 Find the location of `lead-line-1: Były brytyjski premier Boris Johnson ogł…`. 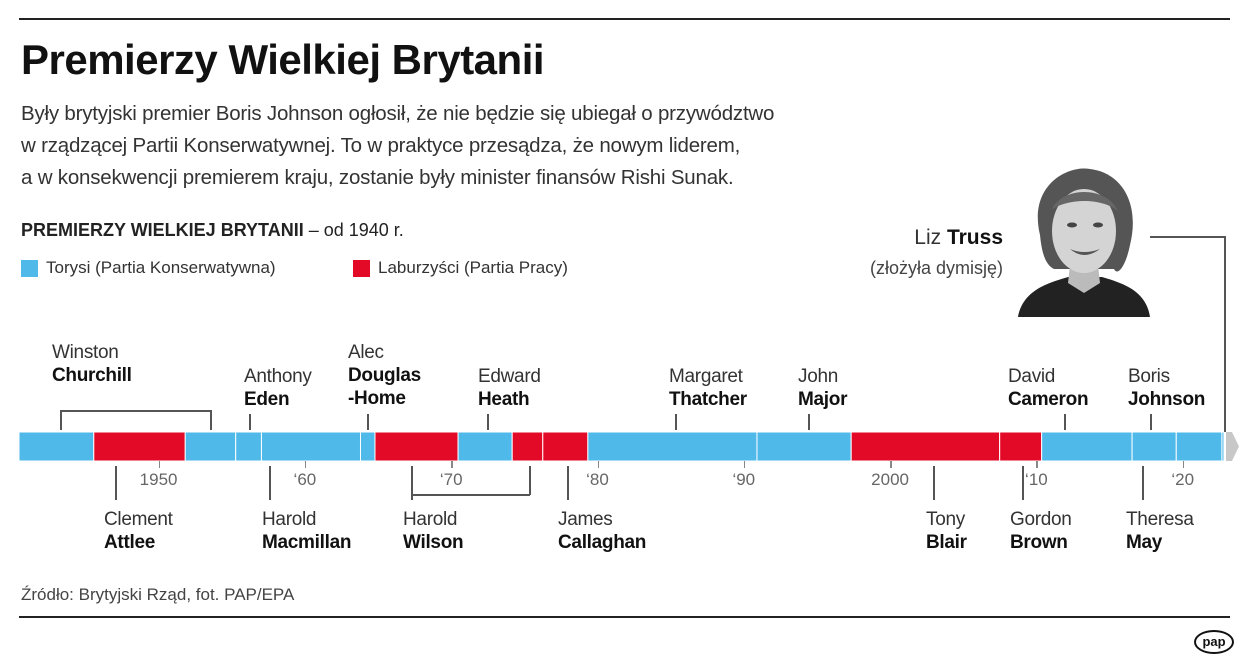

lead-line-1: Były brytyjski premier Boris Johnson ogł… is located at coordinates (398, 113).